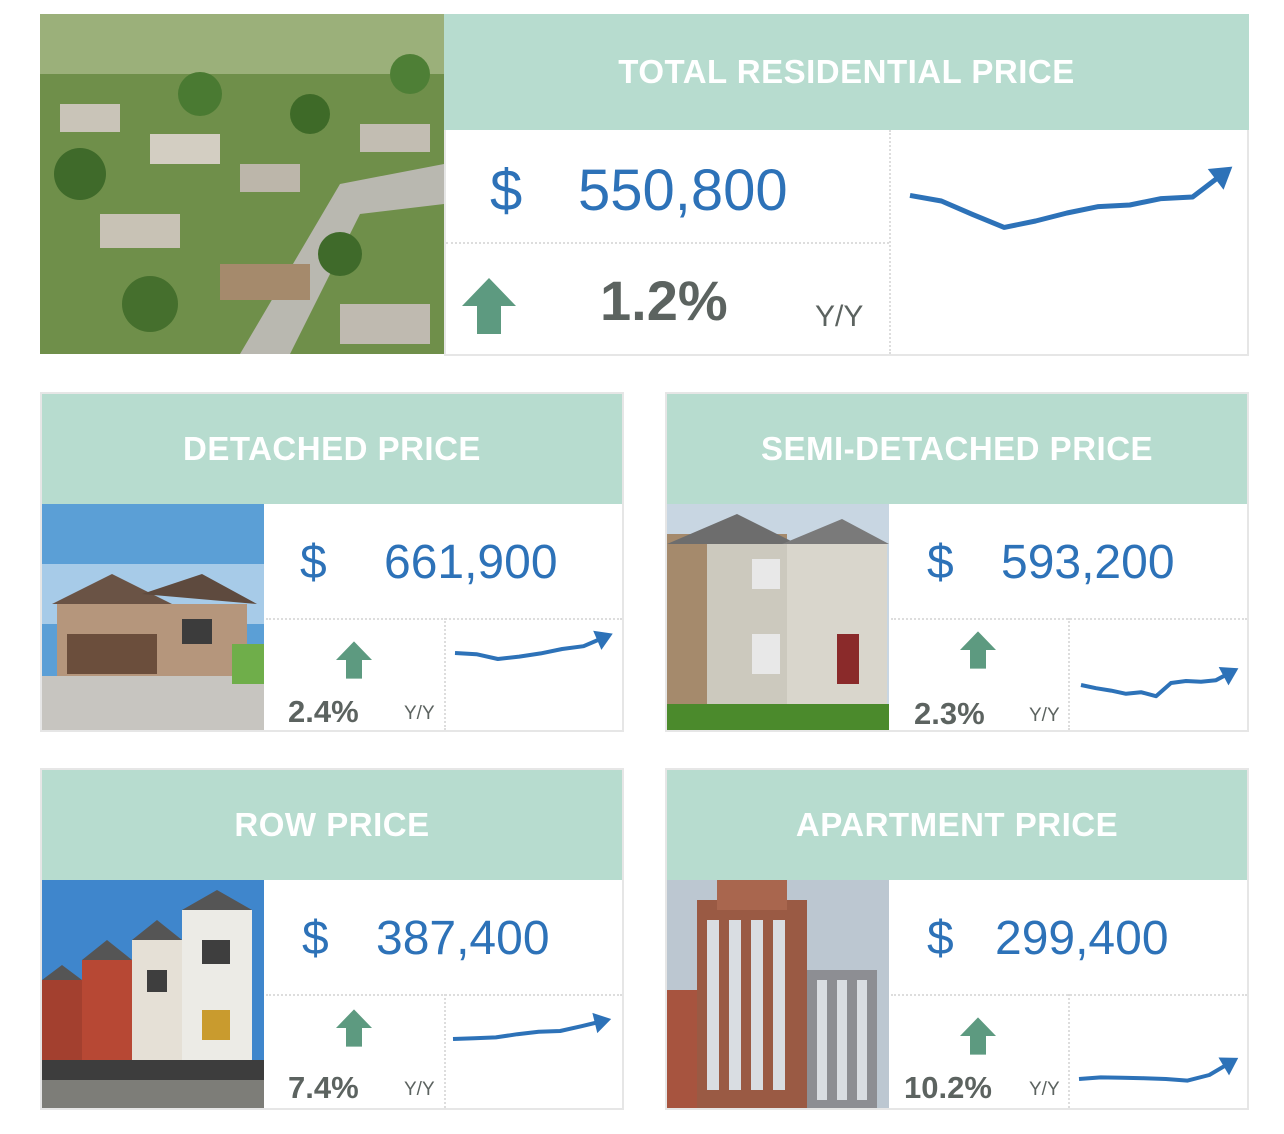  What do you see at coordinates (323, 711) in the screenshot?
I see `detached-change-percent: 2.4%` at bounding box center [323, 711].